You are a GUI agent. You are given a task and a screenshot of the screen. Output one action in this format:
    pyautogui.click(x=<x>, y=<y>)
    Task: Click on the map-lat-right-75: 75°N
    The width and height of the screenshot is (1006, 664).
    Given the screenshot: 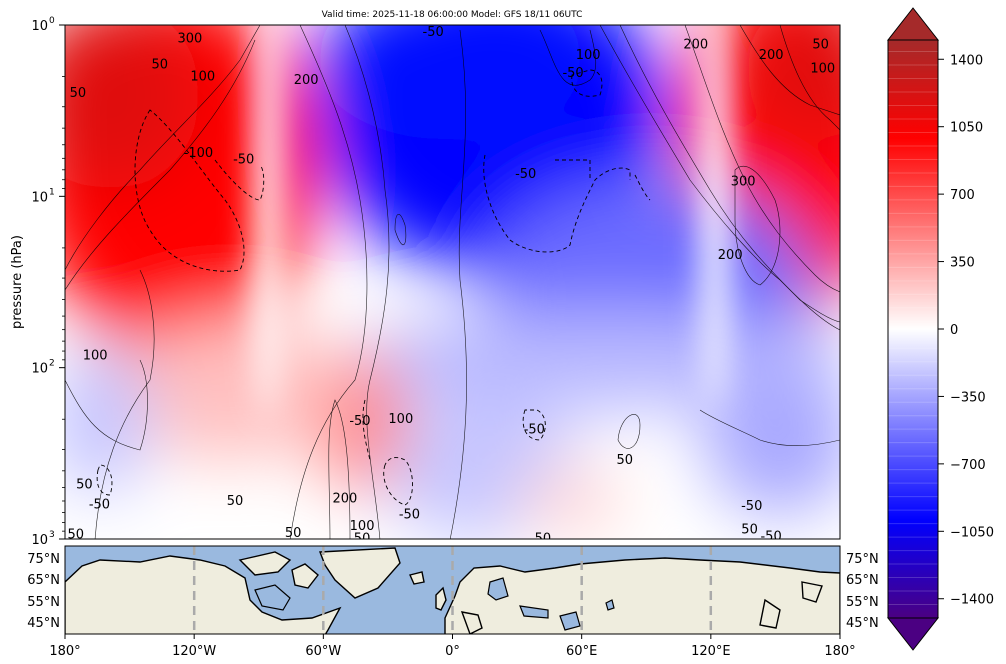 What is the action you would take?
    pyautogui.click(x=862, y=559)
    